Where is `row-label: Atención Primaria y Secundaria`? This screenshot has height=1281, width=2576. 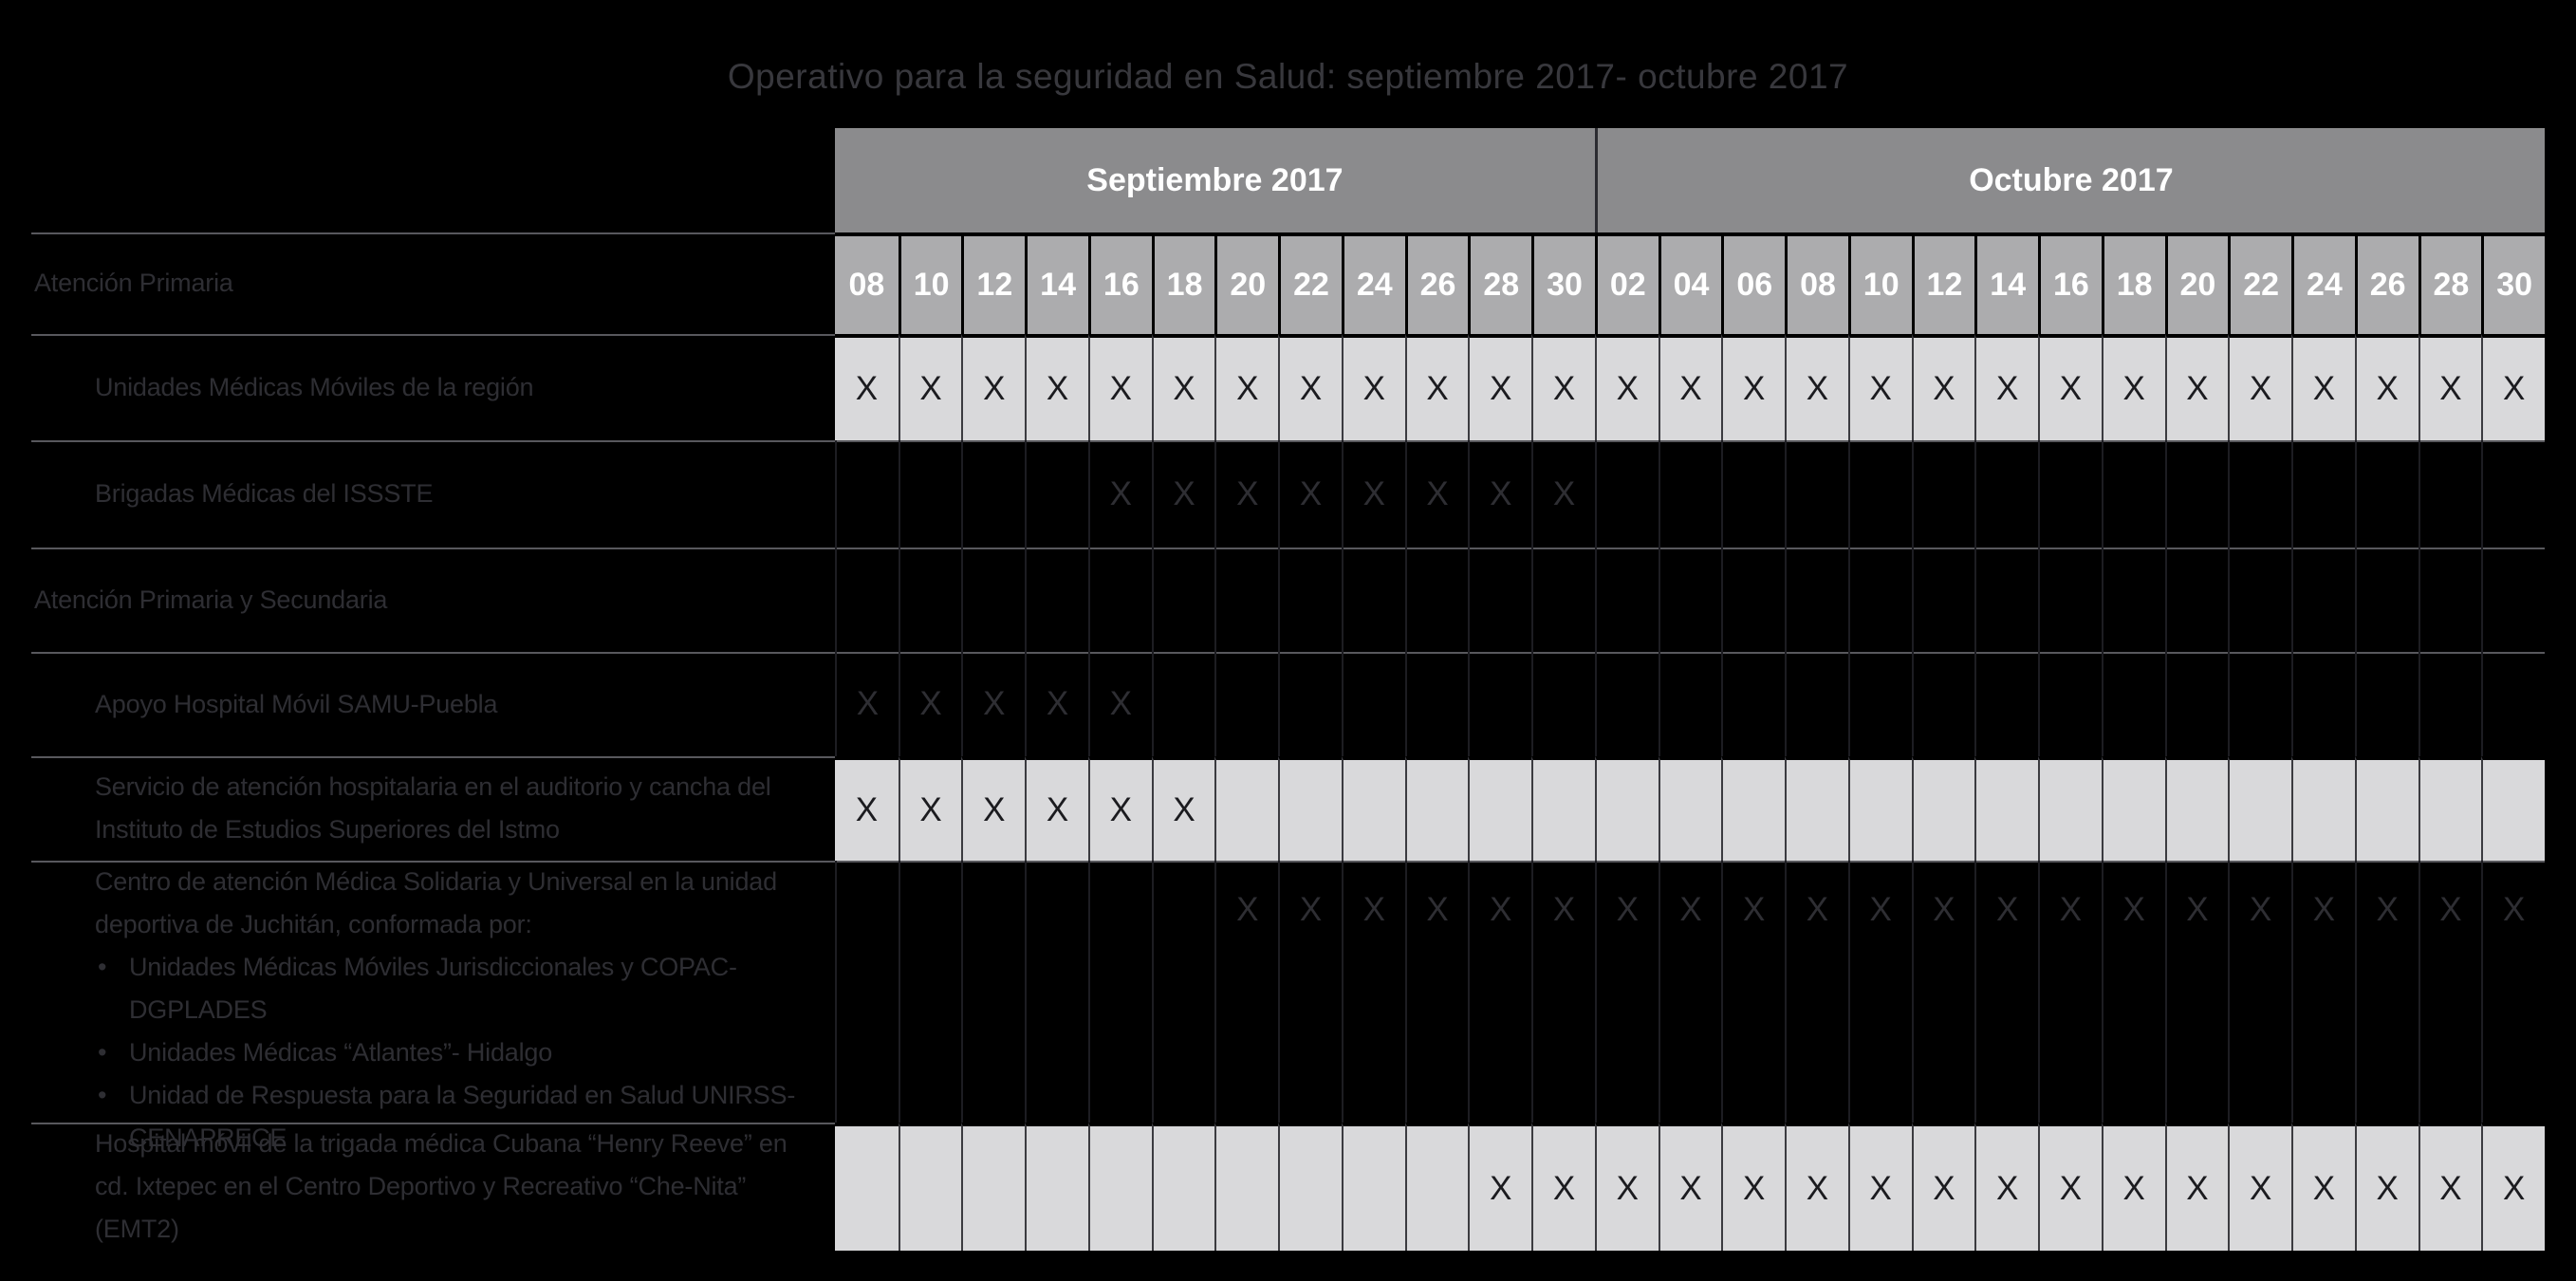
row-label: Atención Primaria y Secundaria is located at coordinates (211, 599).